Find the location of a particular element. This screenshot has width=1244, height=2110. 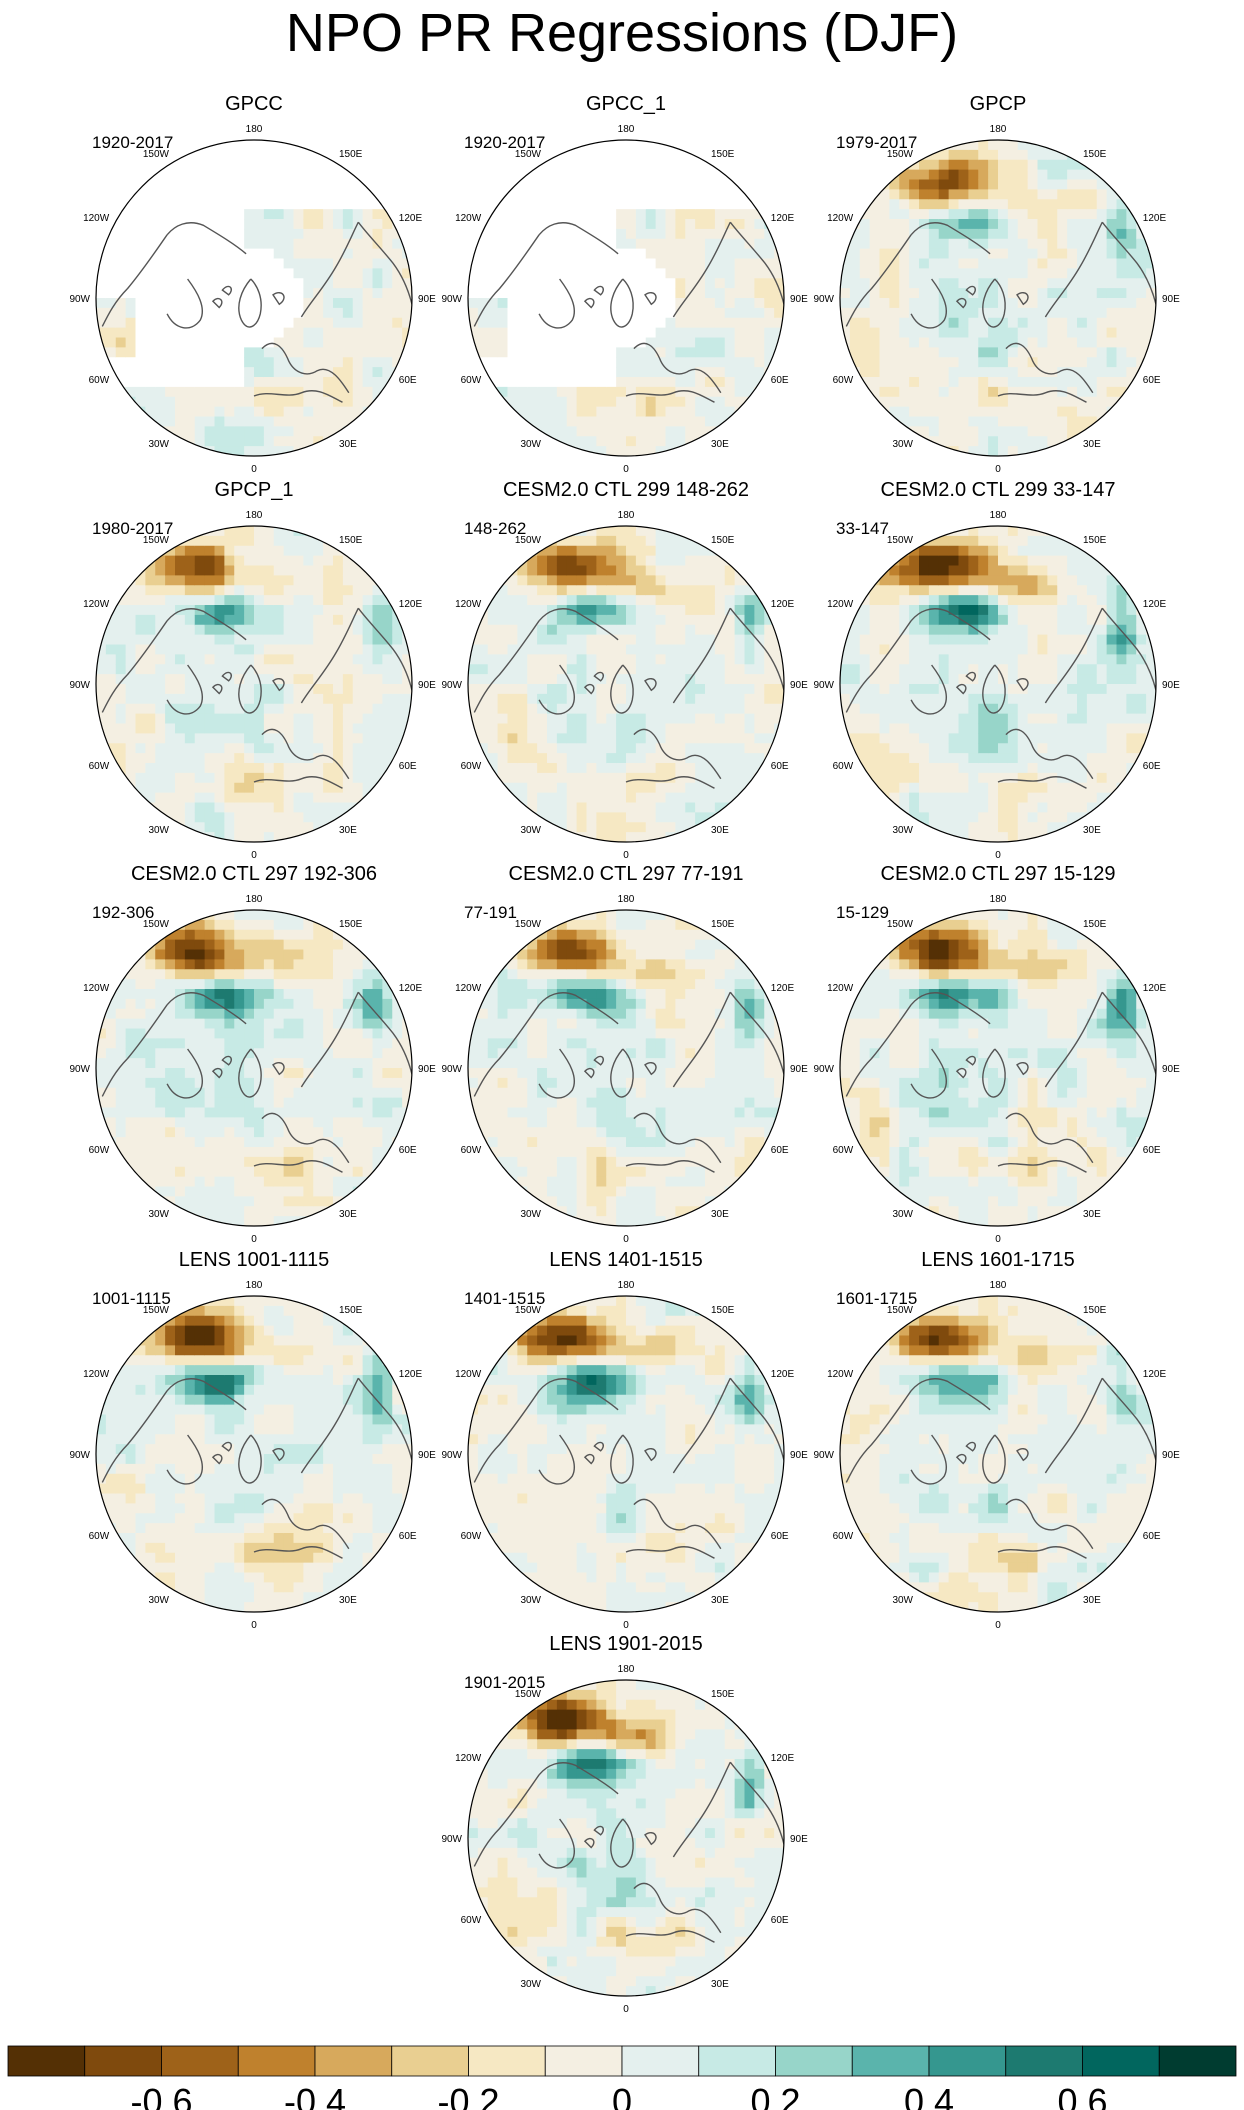

longitude-label: 120W is located at coordinates (468, 604).